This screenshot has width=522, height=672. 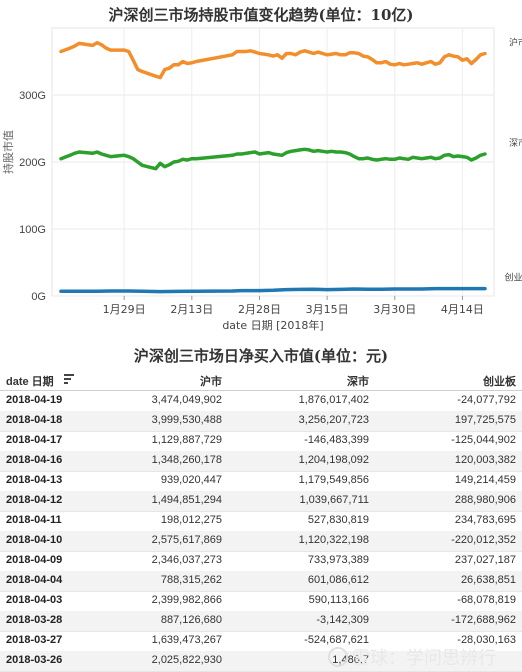 What do you see at coordinates (186, 640) in the screenshot?
I see `cell-sh: 1,639,473,267` at bounding box center [186, 640].